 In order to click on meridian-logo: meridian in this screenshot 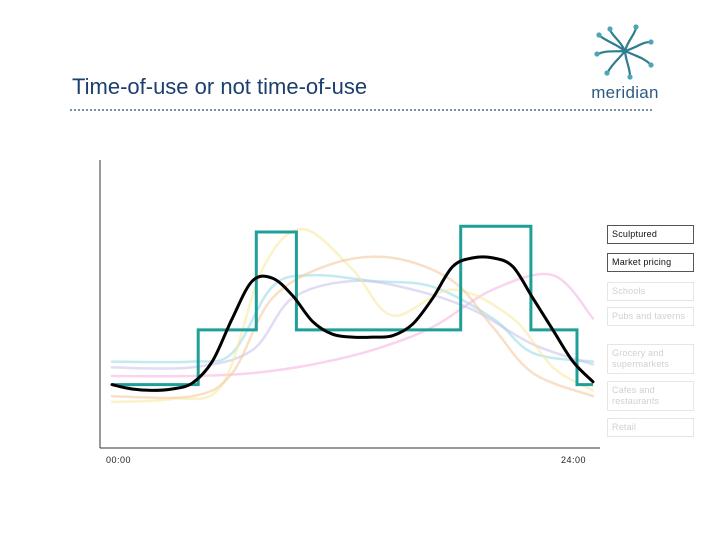, I will do `click(625, 62)`.